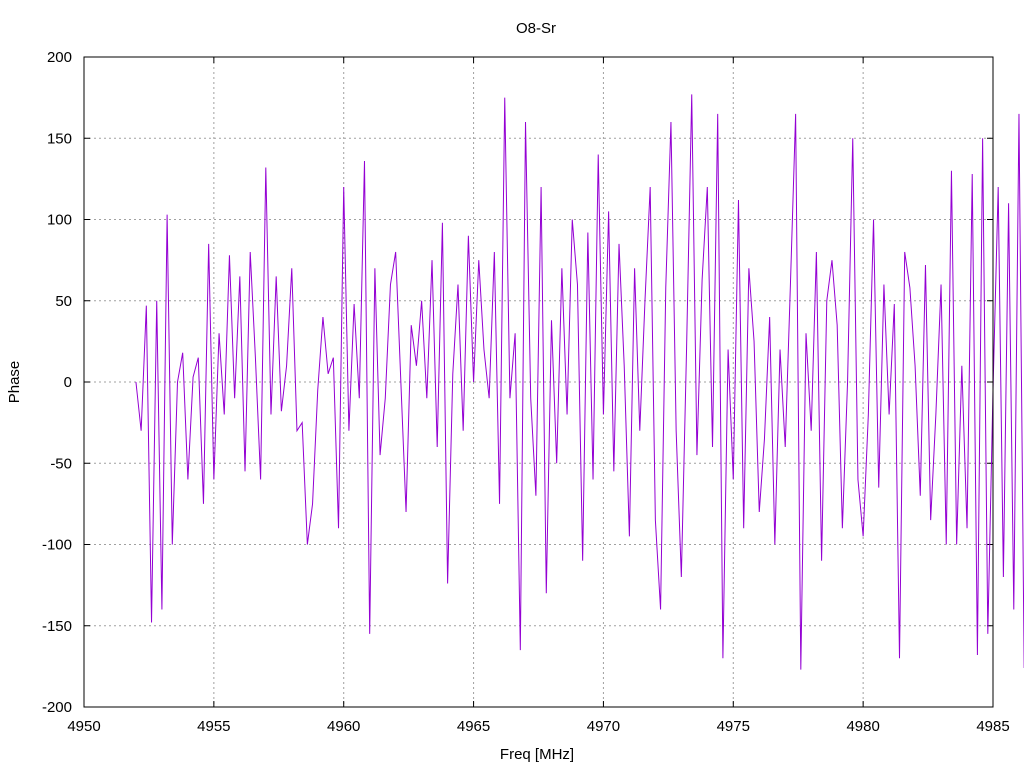 Image resolution: width=1024 pixels, height=768 pixels. Describe the element at coordinates (733, 726) in the screenshot. I see `x-tick-label: 4975` at that location.